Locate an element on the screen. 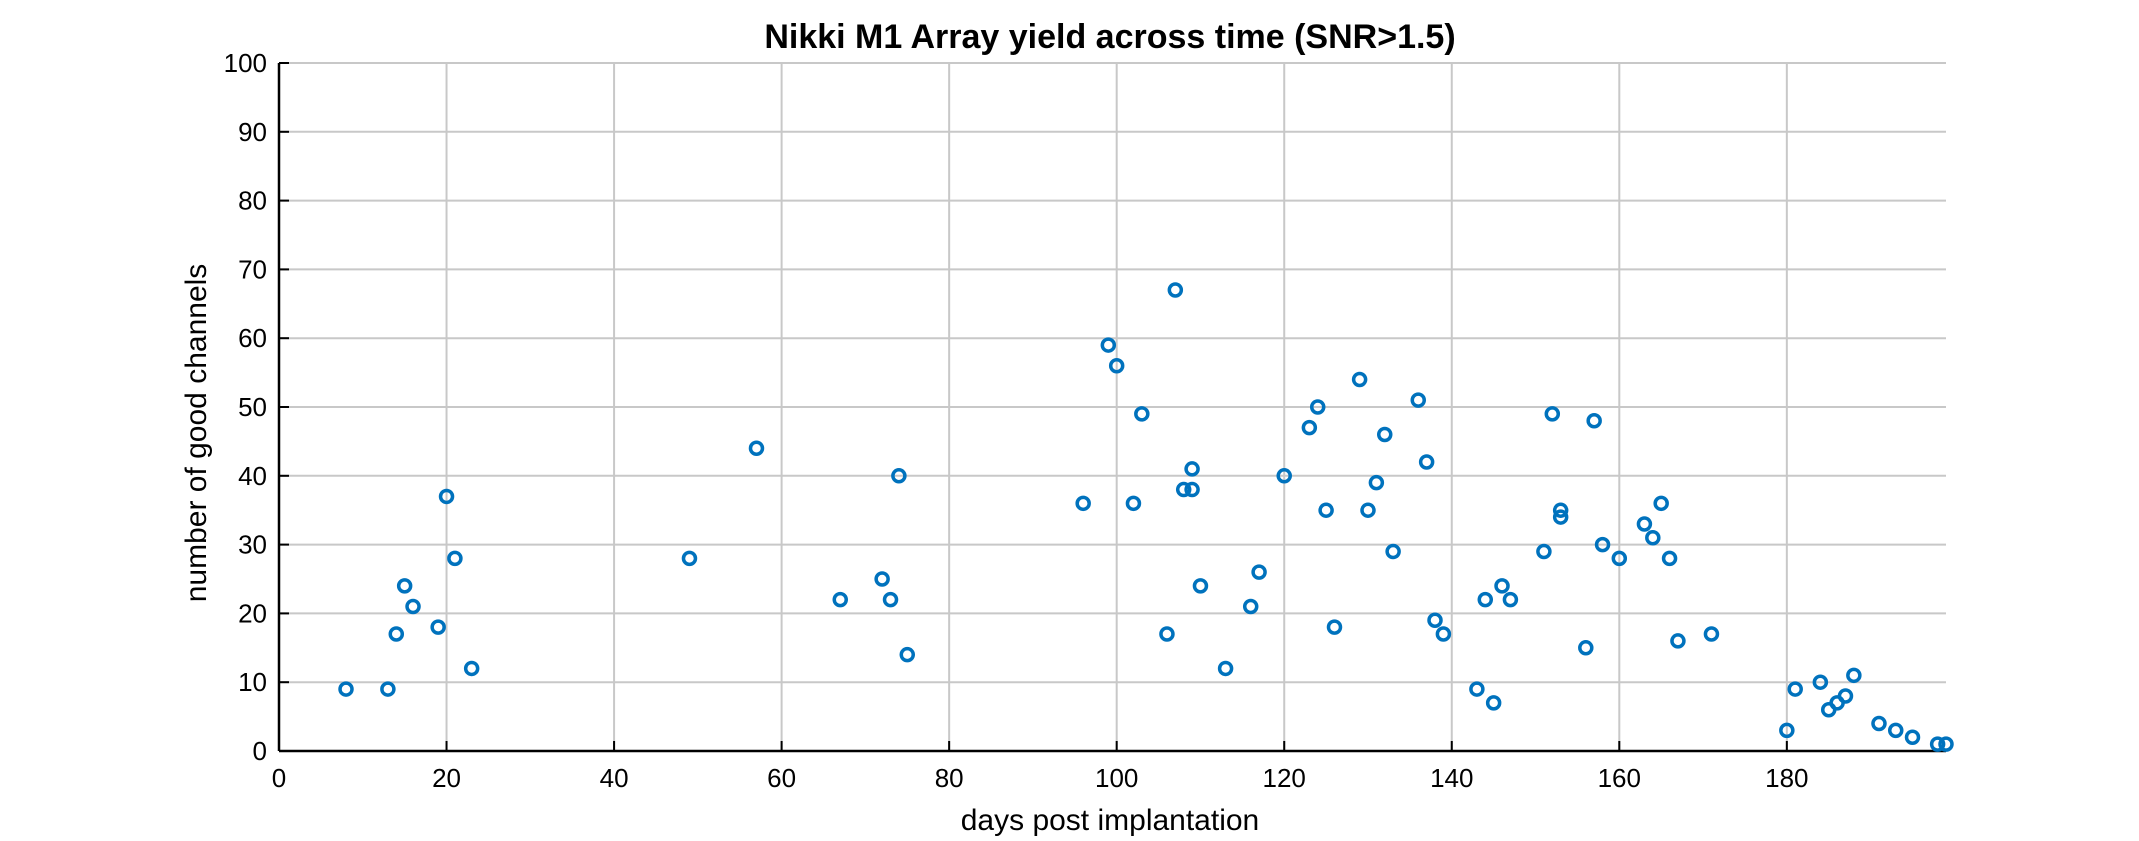 The image size is (2139, 841). y-tick-label: 30 is located at coordinates (252, 545).